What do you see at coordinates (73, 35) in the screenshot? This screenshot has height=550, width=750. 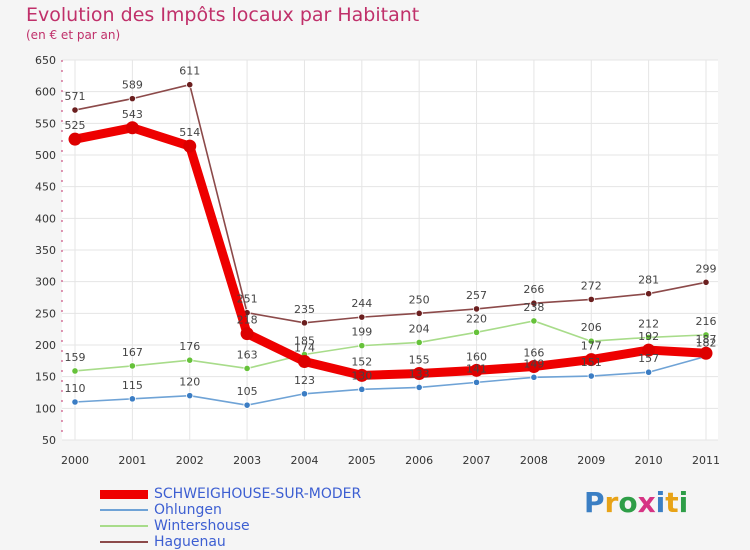 I see `chart-subtitle: (en € et par an)` at bounding box center [73, 35].